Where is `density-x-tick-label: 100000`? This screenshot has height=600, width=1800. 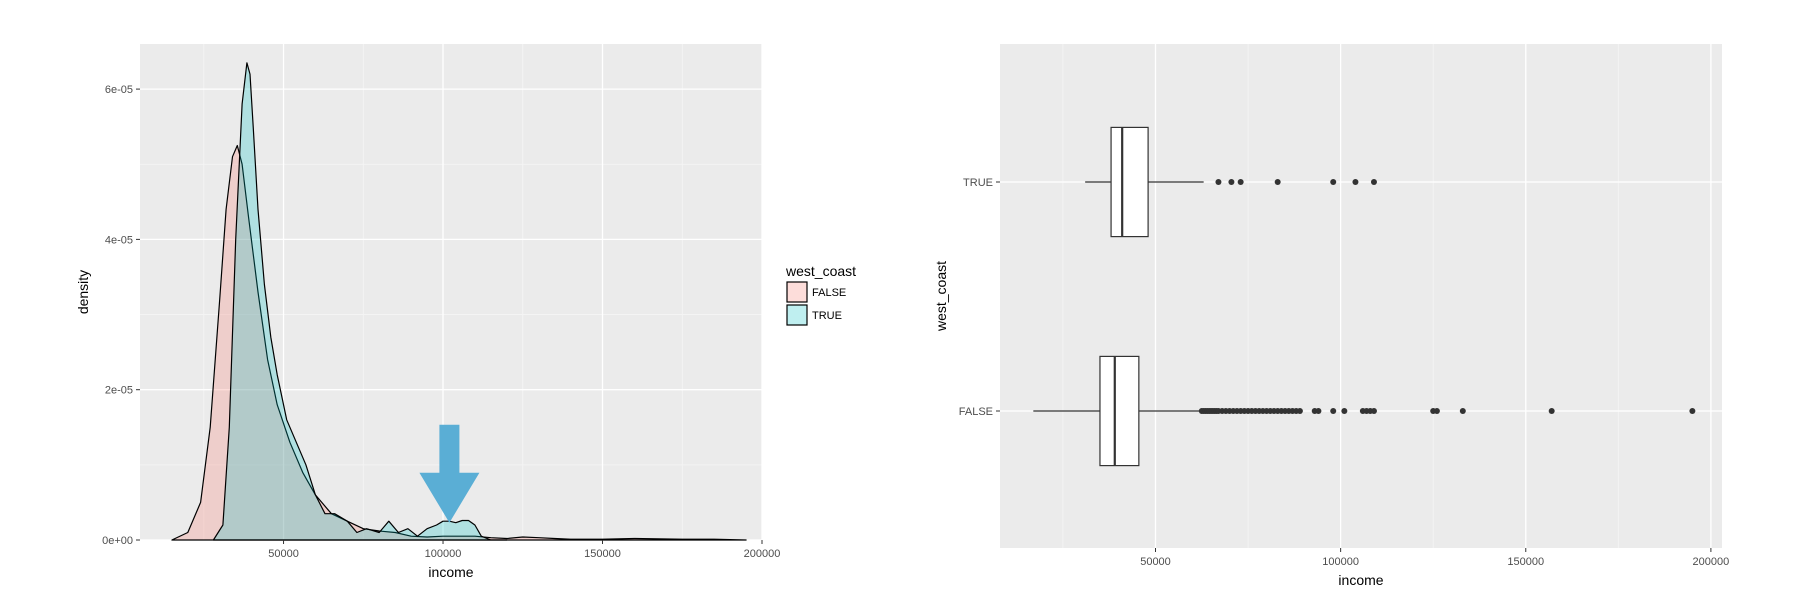 density-x-tick-label: 100000 is located at coordinates (443, 554).